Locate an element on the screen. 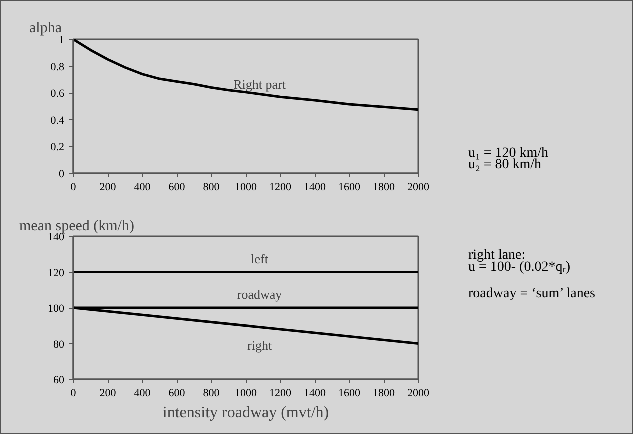 Image resolution: width=633 pixels, height=434 pixels. y-tick-label: 60 is located at coordinates (59, 380).